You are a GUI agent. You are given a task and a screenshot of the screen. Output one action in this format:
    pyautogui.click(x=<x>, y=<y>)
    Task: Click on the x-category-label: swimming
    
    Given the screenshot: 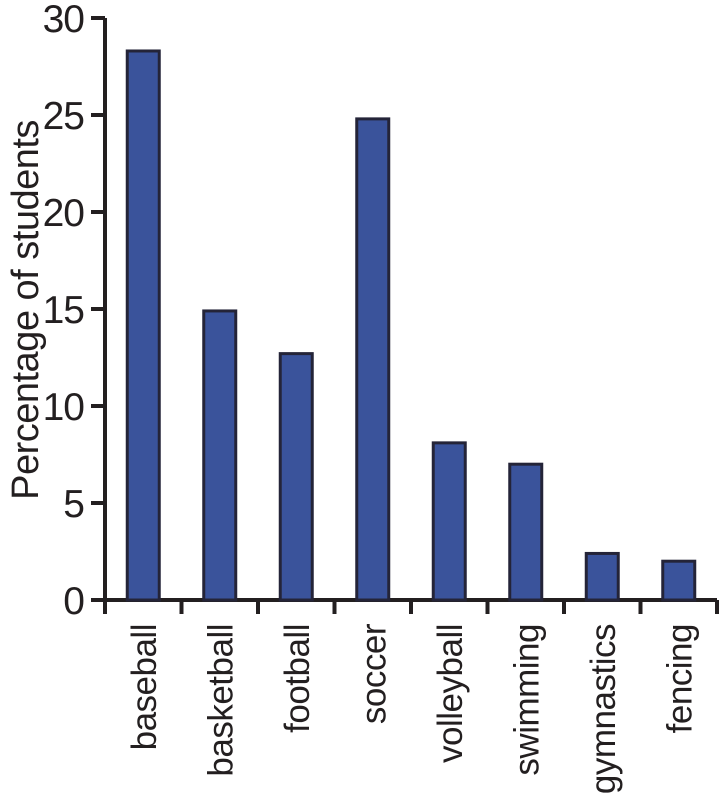 What is the action you would take?
    pyautogui.click(x=526, y=700)
    